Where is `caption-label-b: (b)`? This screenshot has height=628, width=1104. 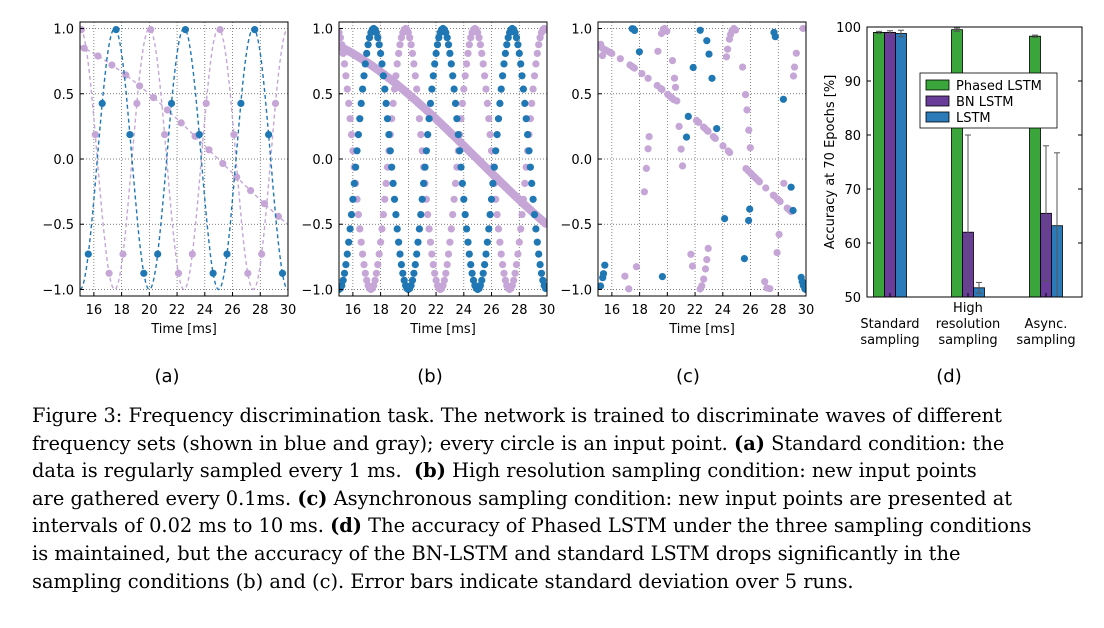
caption-label-b: (b) is located at coordinates (430, 471).